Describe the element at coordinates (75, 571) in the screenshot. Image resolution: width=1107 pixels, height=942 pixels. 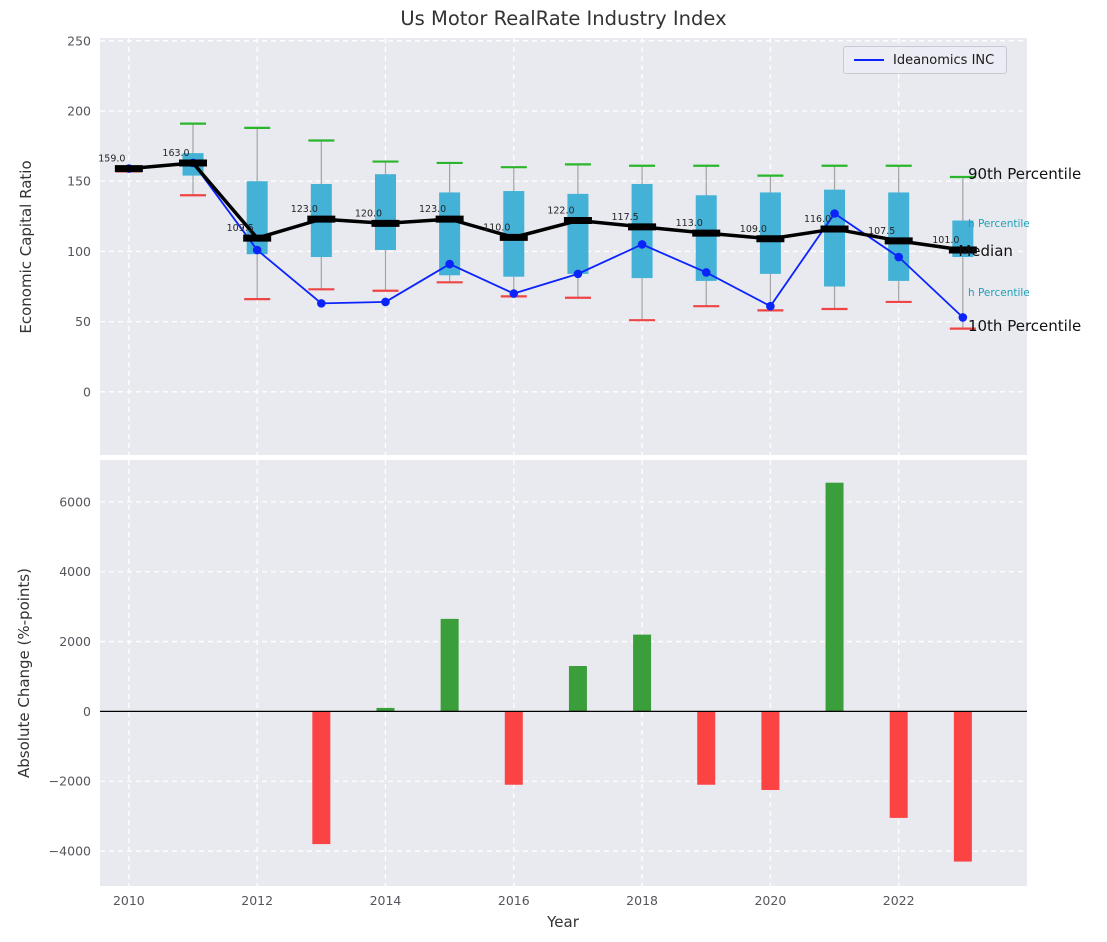
I see `bottom-ytick-label: 4000` at that location.